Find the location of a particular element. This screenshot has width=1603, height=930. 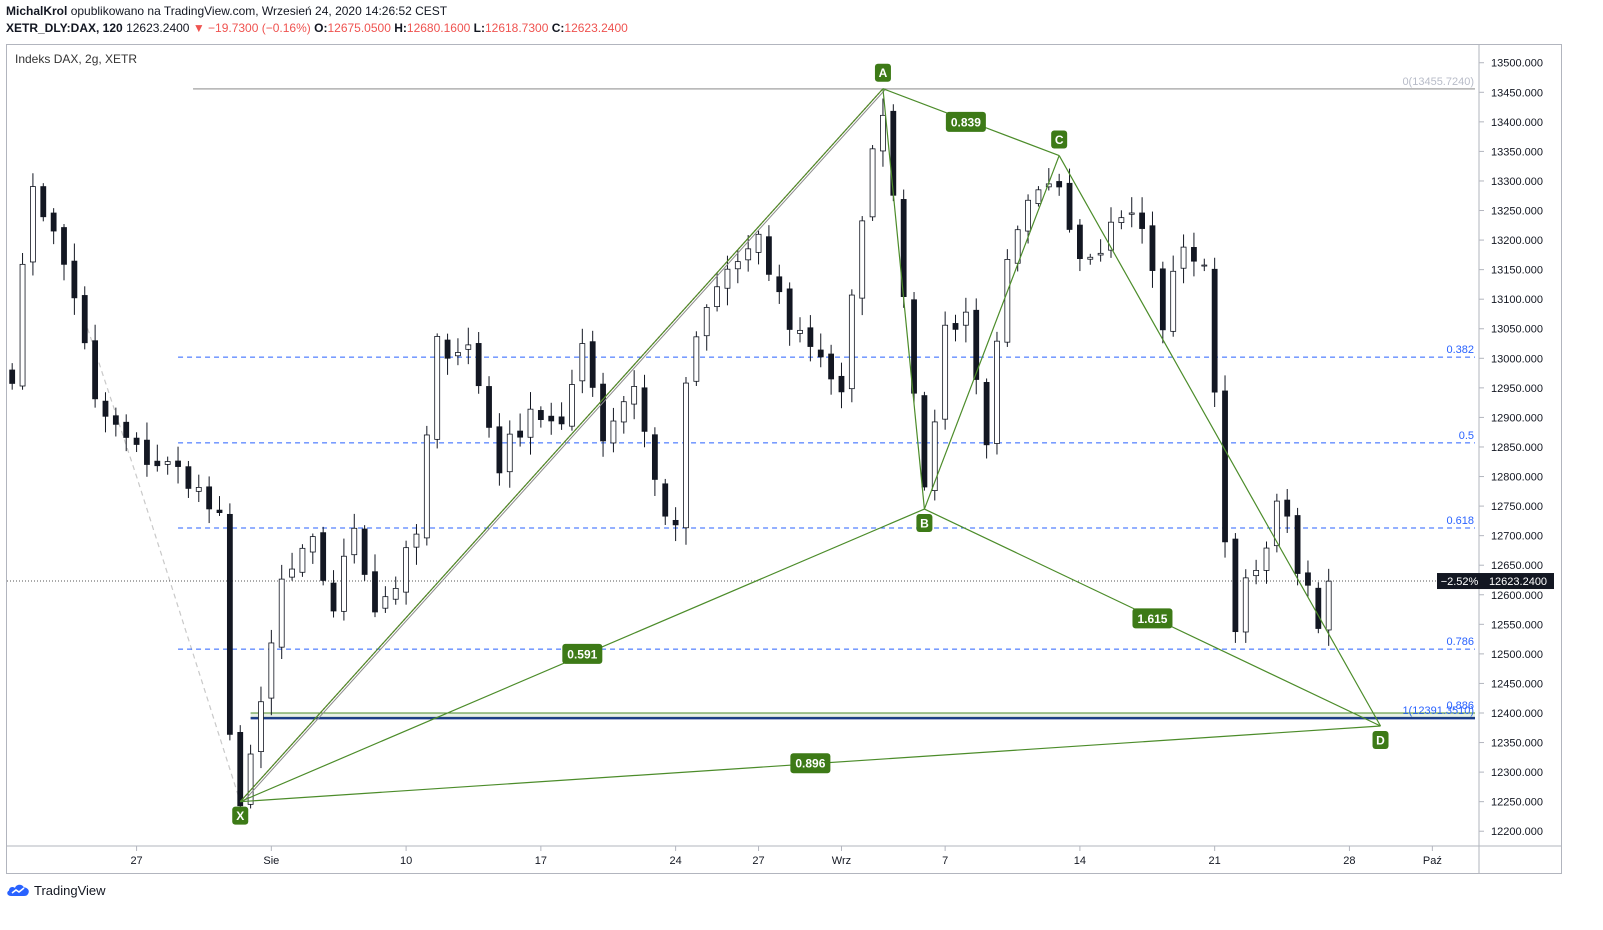

ratio-label-text: 0.591 is located at coordinates (582, 654).